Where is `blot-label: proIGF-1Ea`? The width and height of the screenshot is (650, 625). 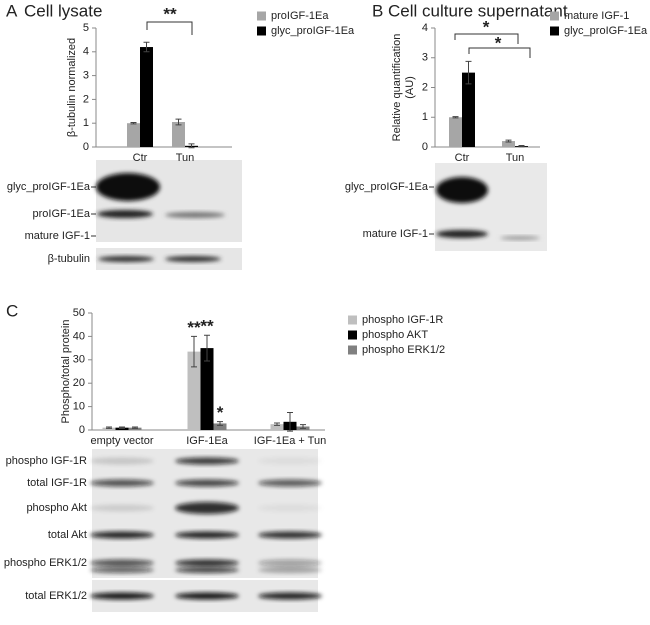 blot-label: proIGF-1Ea is located at coordinates (62, 214).